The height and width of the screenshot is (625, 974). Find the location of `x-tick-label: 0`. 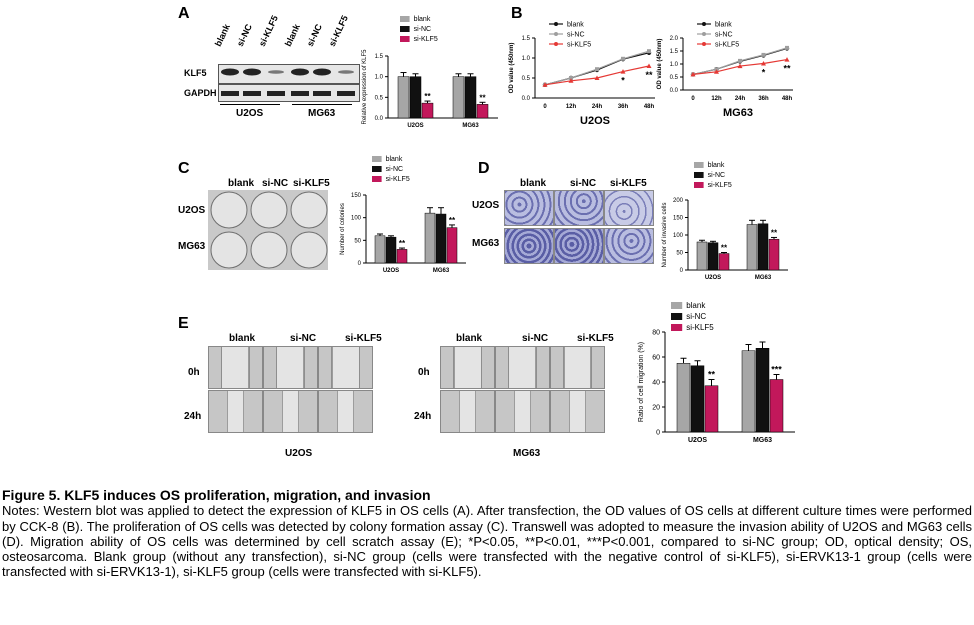

x-tick-label: 0 is located at coordinates (545, 107).